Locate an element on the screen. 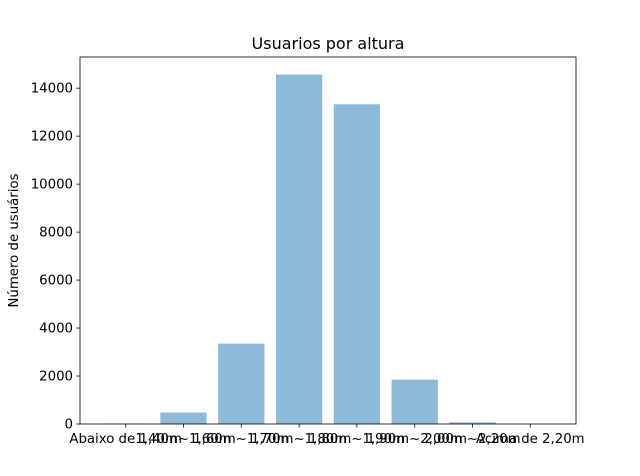 Image resolution: width=640 pixels, height=476 pixels. x-tick-label: Abaixo de 1,40m is located at coordinates (125, 439).